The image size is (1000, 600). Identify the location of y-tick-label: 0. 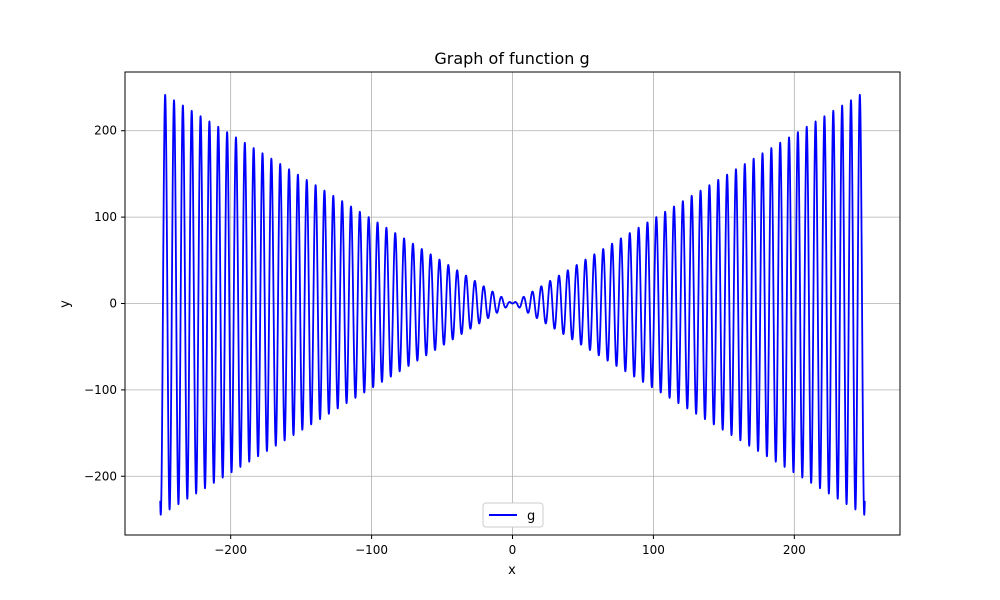
(113, 304).